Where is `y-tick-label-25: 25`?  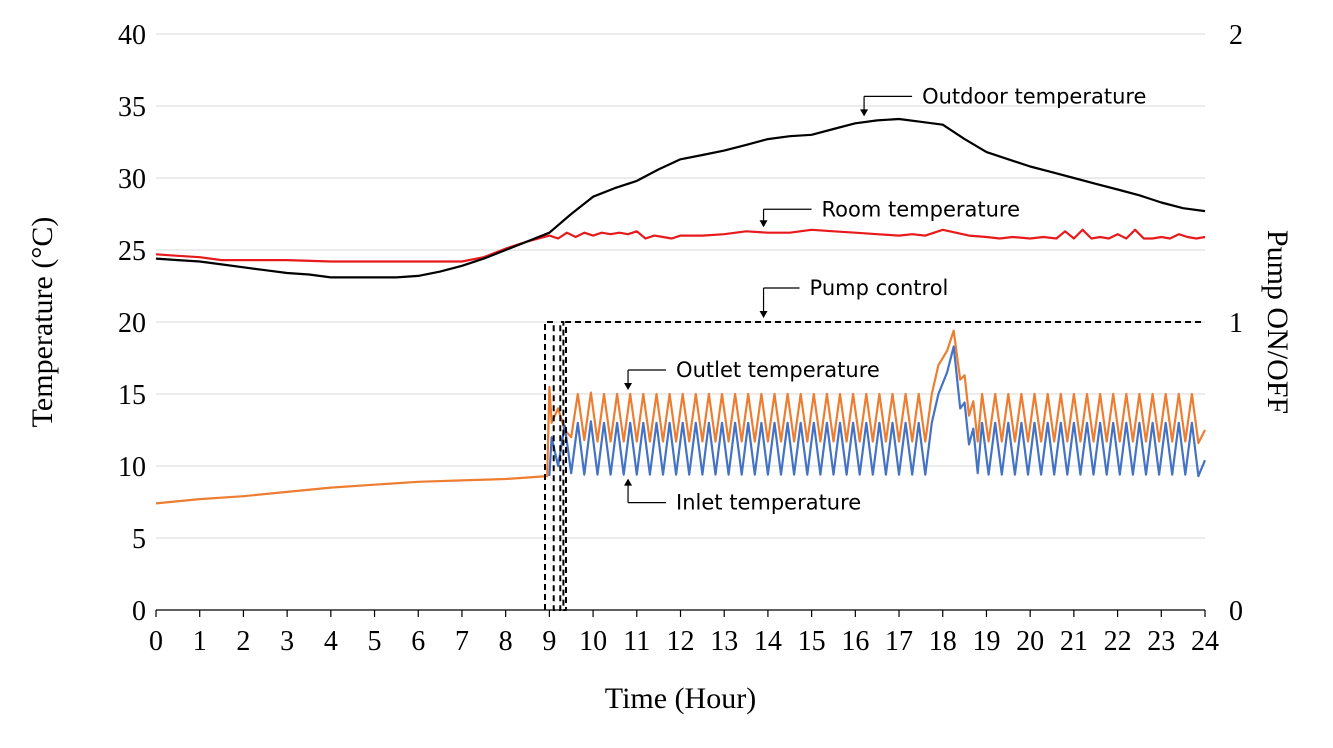
y-tick-label-25: 25 is located at coordinates (132, 251).